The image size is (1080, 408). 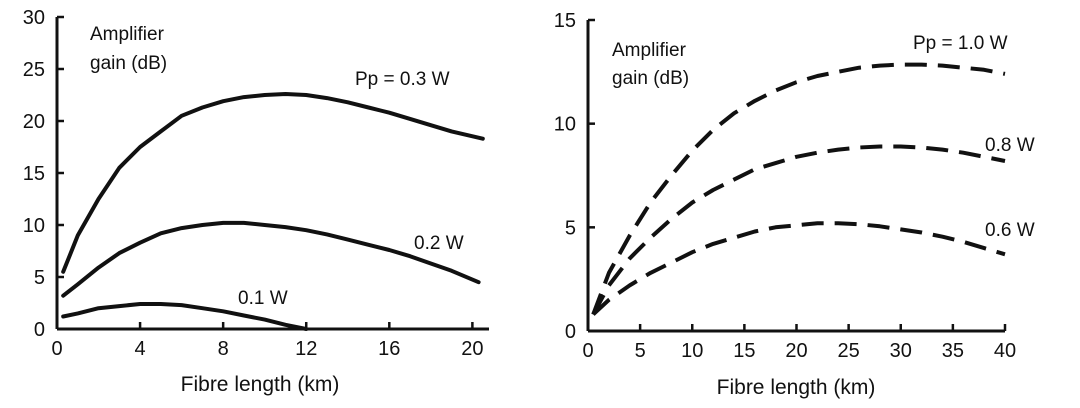 What do you see at coordinates (34, 174) in the screenshot?
I see `left-y-tick-label: 15` at bounding box center [34, 174].